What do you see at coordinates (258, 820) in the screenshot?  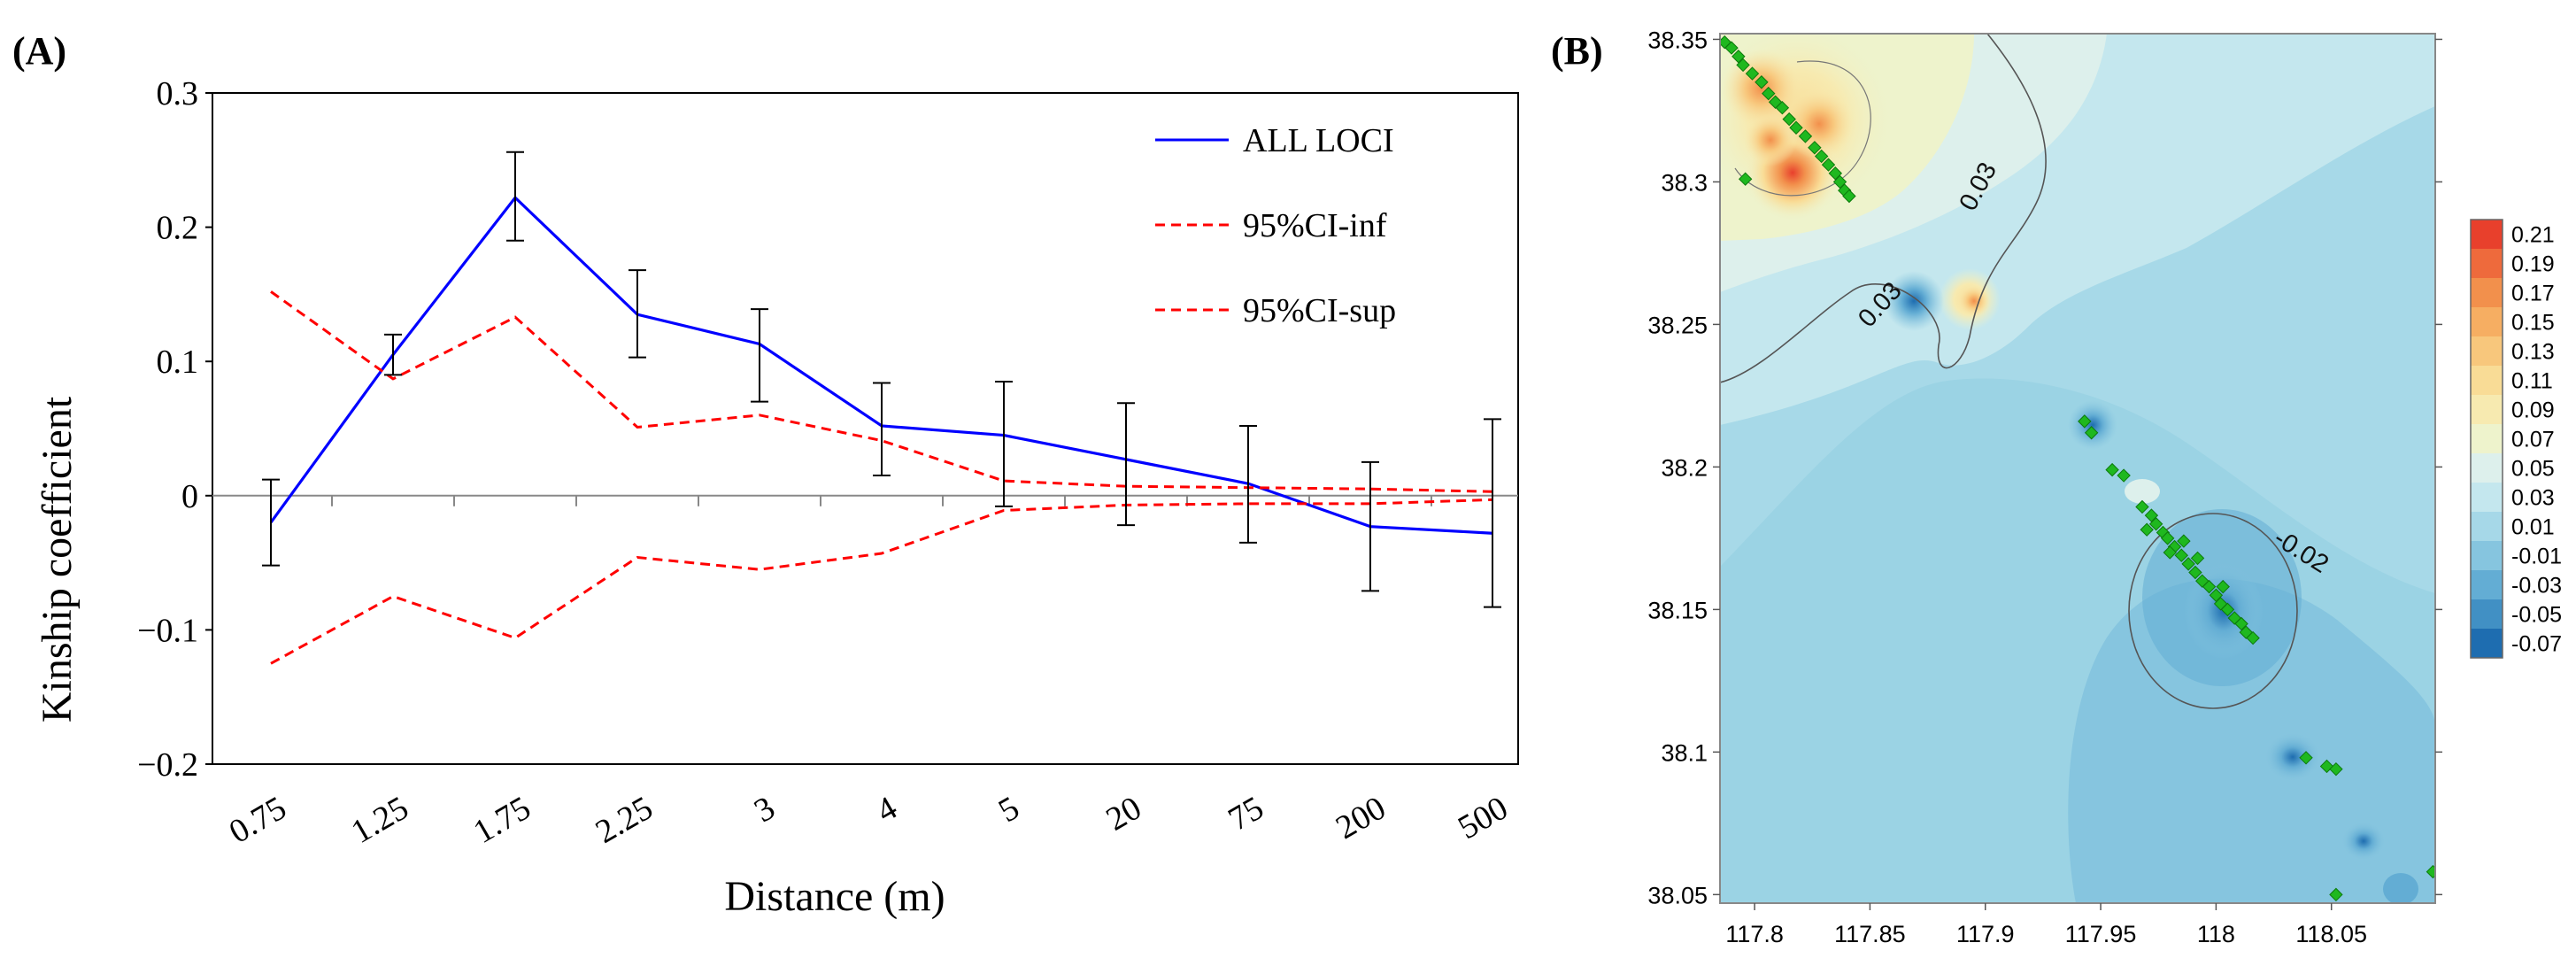 I see `x-tick-label: 0.75` at bounding box center [258, 820].